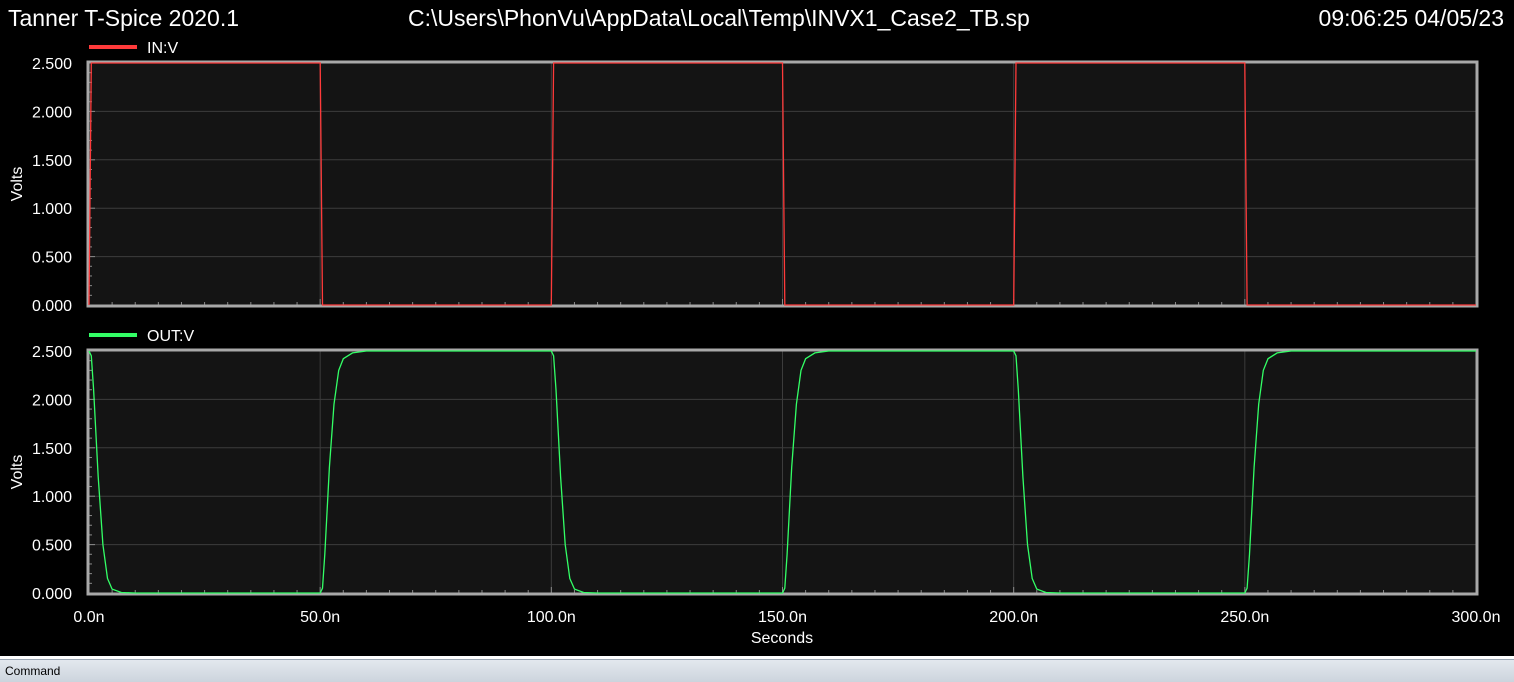  Describe the element at coordinates (162, 48) in the screenshot. I see `legend-label: IN:V` at that location.